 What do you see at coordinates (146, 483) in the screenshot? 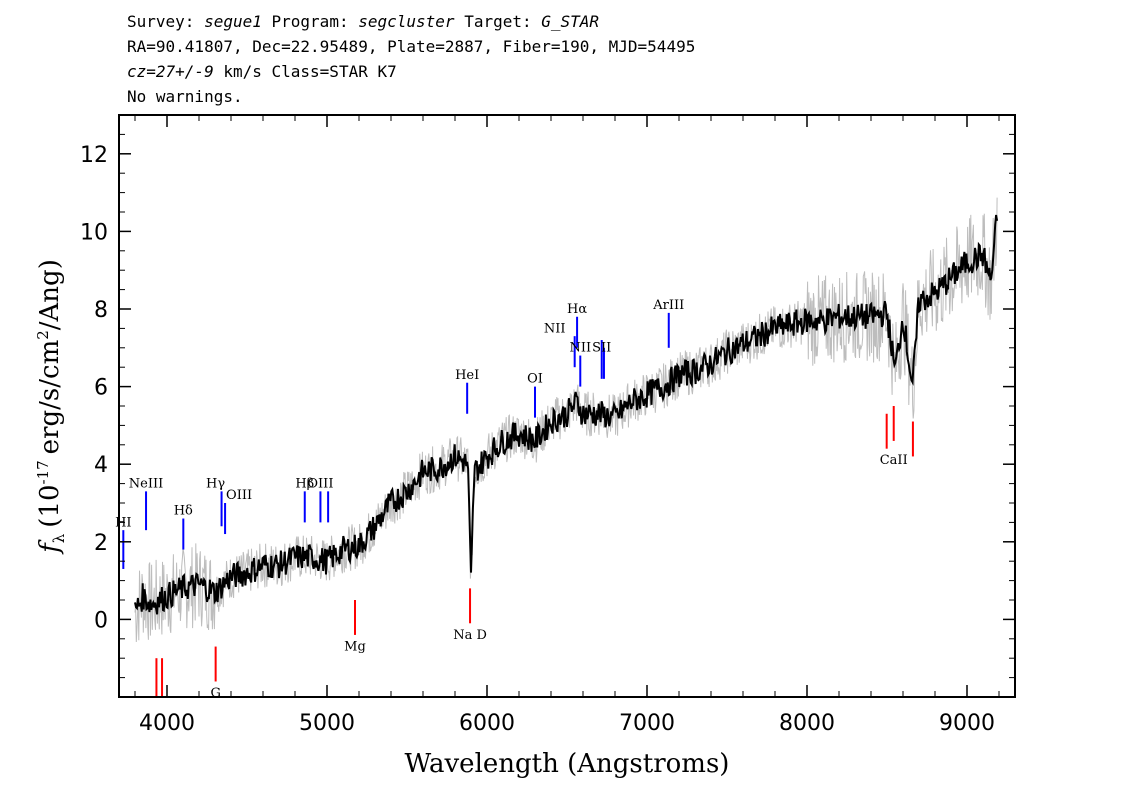
I see `spectral-line-label: NeIII` at bounding box center [146, 483].